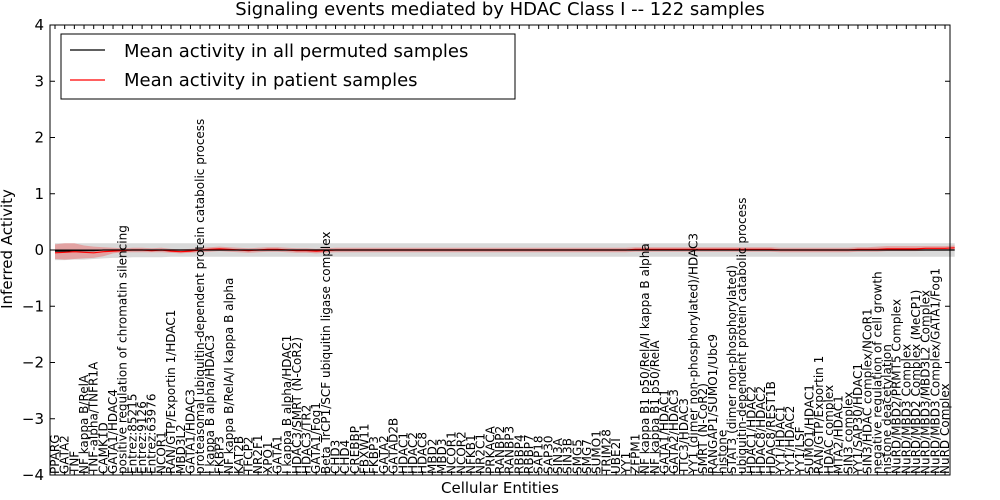 The height and width of the screenshot is (500, 1000). I want to click on category-label: Entrez:9126, so click(142, 437).